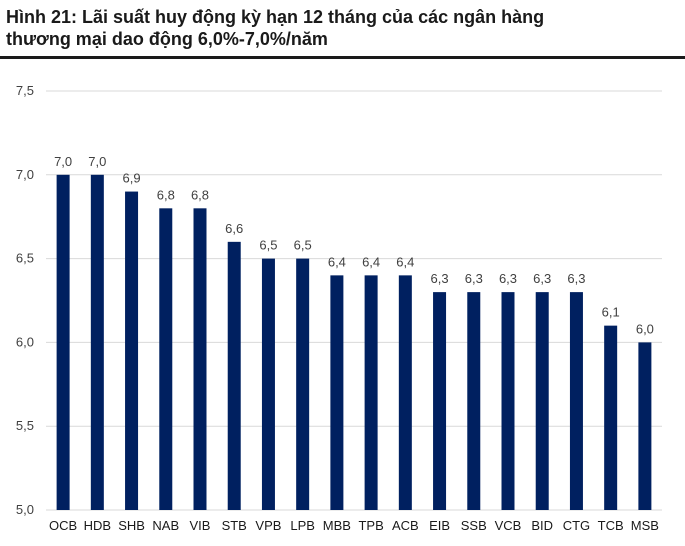 This screenshot has height=546, width=685. I want to click on bar-msb, so click(645, 426).